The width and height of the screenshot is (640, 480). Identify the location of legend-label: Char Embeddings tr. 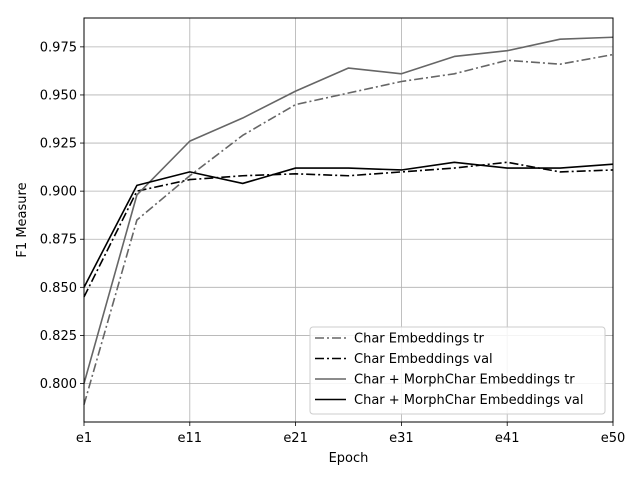
(419, 339).